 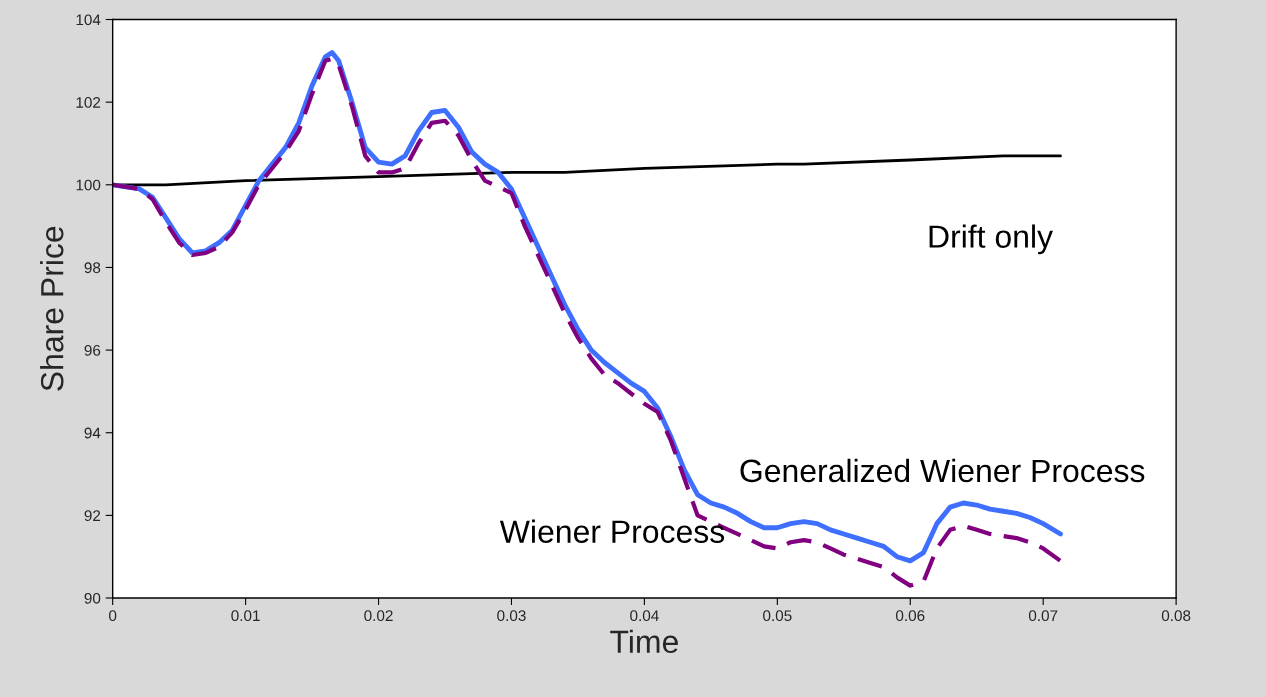 I want to click on x-tick-label: 0.03, so click(x=511, y=616).